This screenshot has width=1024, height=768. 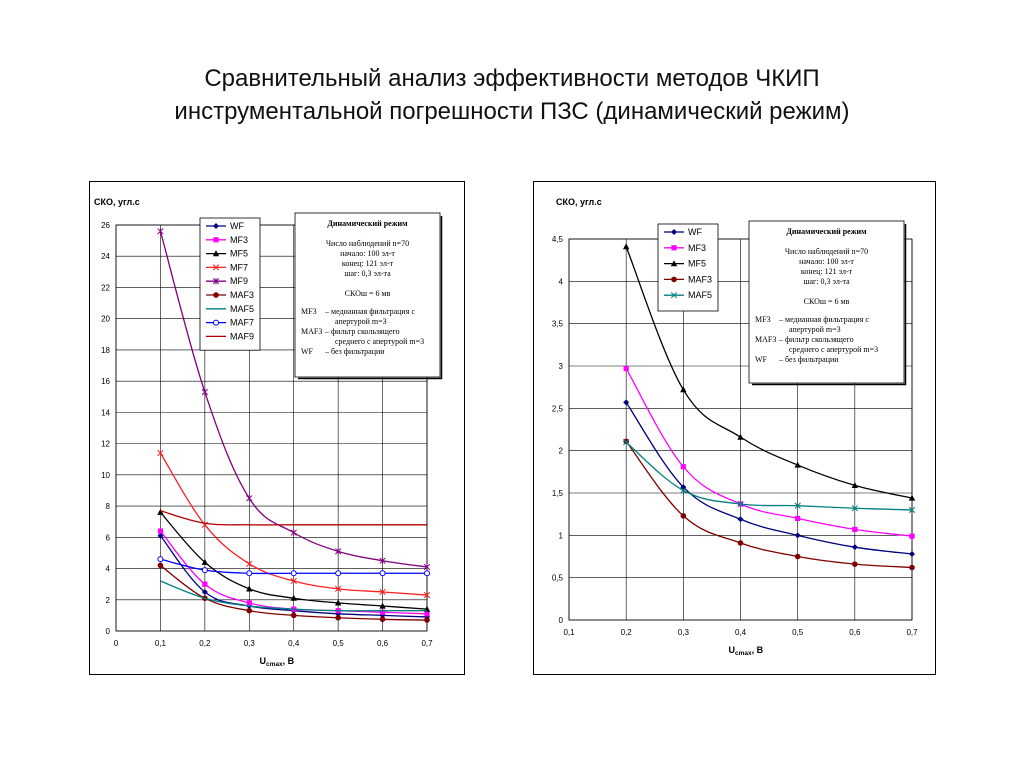 I want to click on y-tick-label: 26, so click(x=105, y=225).